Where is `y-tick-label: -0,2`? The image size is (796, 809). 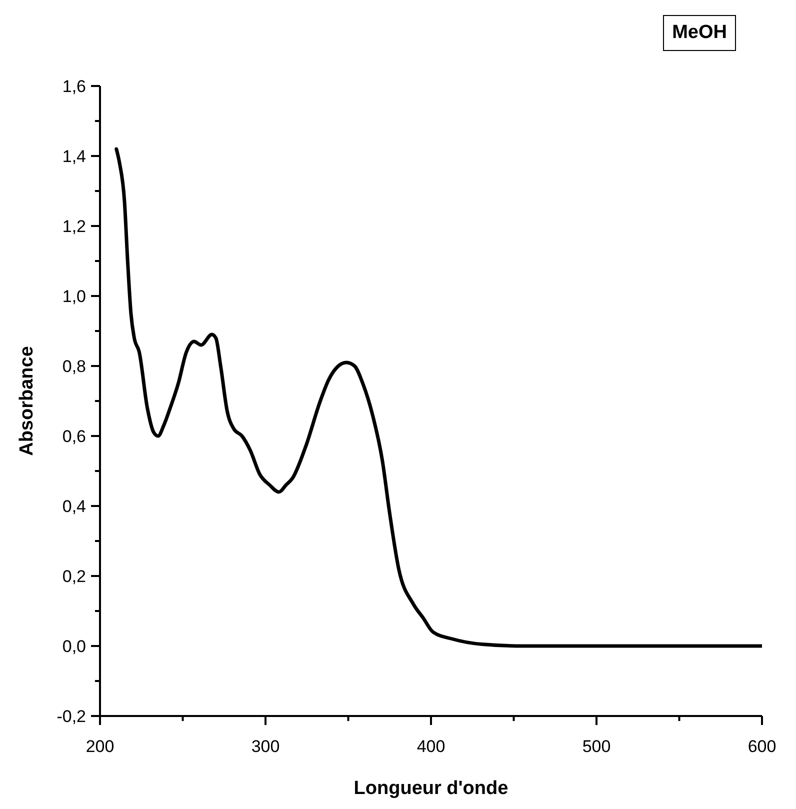 y-tick-label: -0,2 is located at coordinates (71, 716).